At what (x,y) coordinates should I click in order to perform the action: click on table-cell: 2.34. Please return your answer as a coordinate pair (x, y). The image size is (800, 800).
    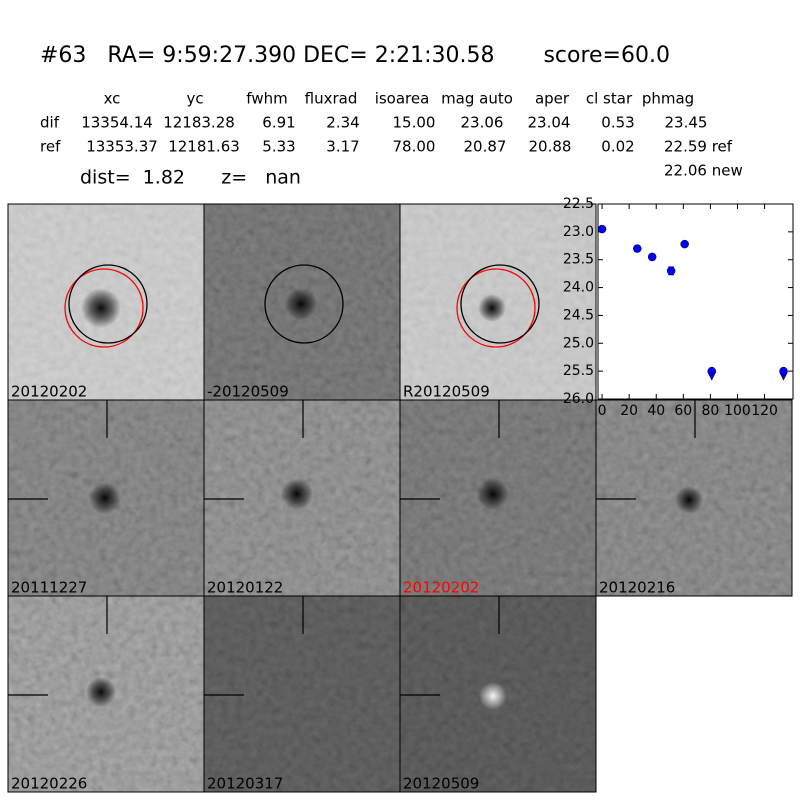
    Looking at the image, I should click on (342, 123).